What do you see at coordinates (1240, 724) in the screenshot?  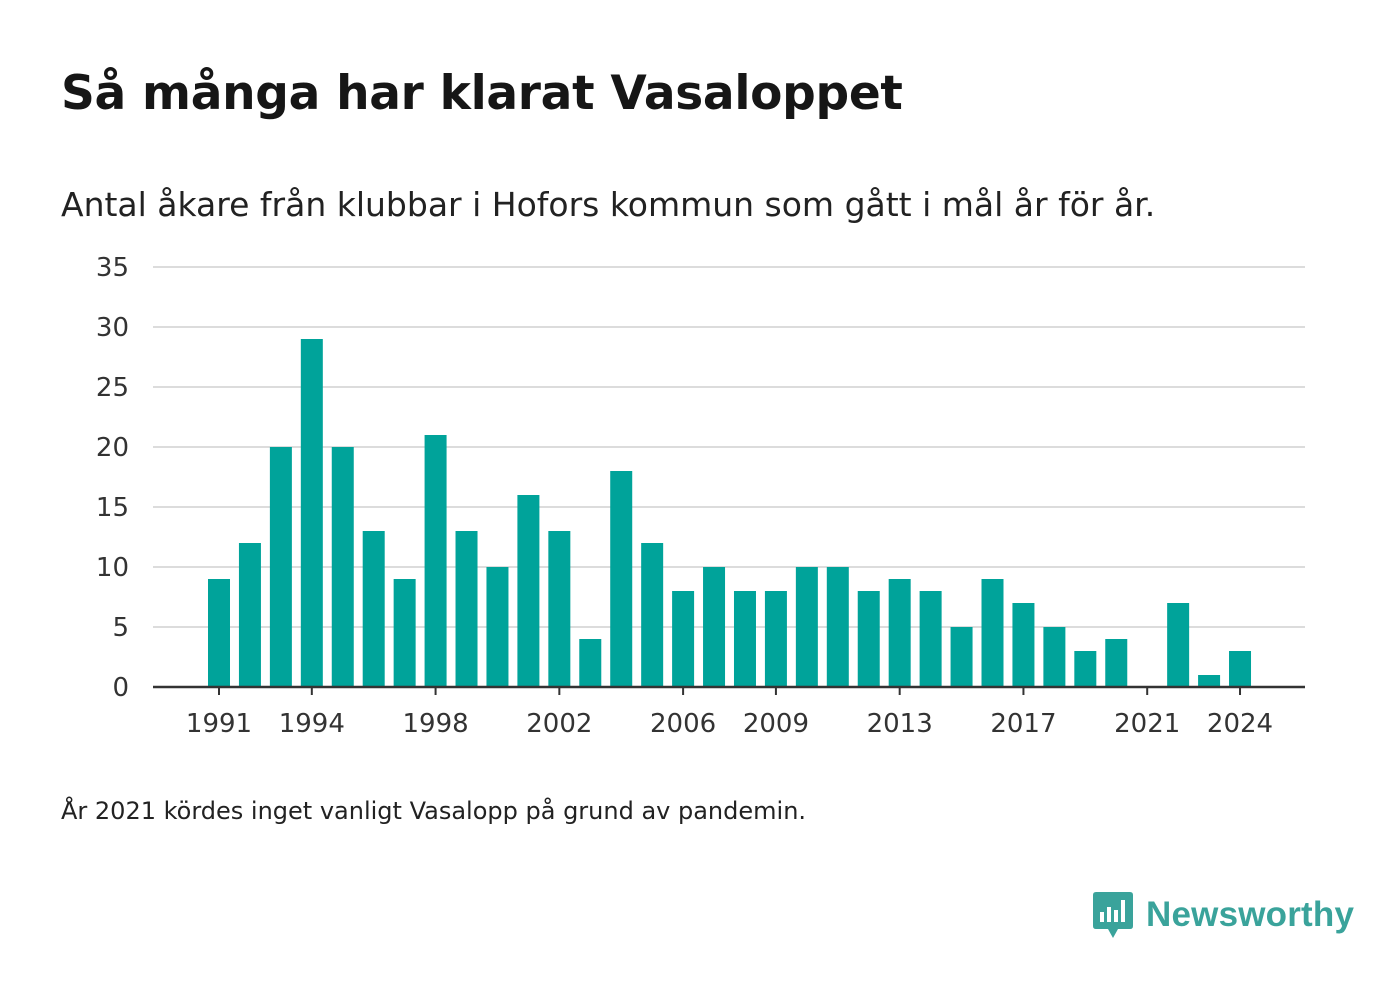 I see `x-tick-label: 2024` at bounding box center [1240, 724].